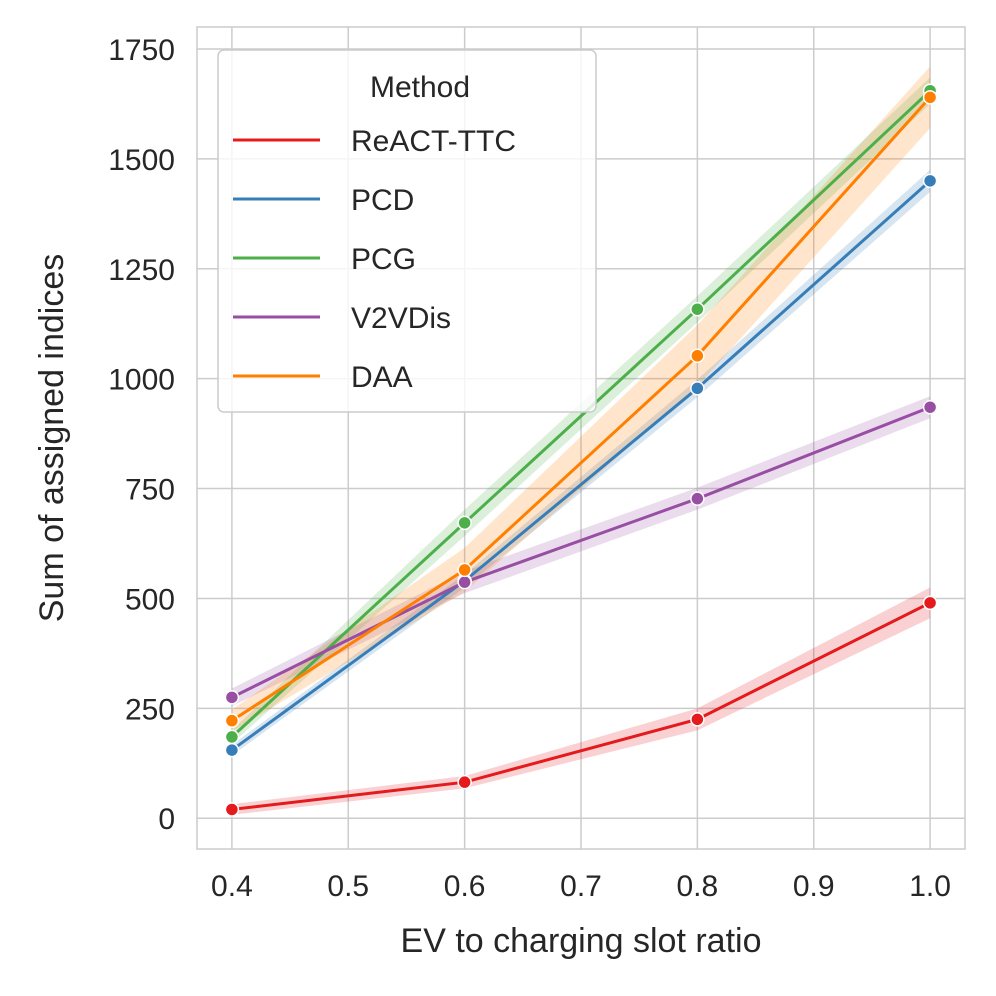  What do you see at coordinates (232, 886) in the screenshot?
I see `x-tick-label: 0.4` at bounding box center [232, 886].